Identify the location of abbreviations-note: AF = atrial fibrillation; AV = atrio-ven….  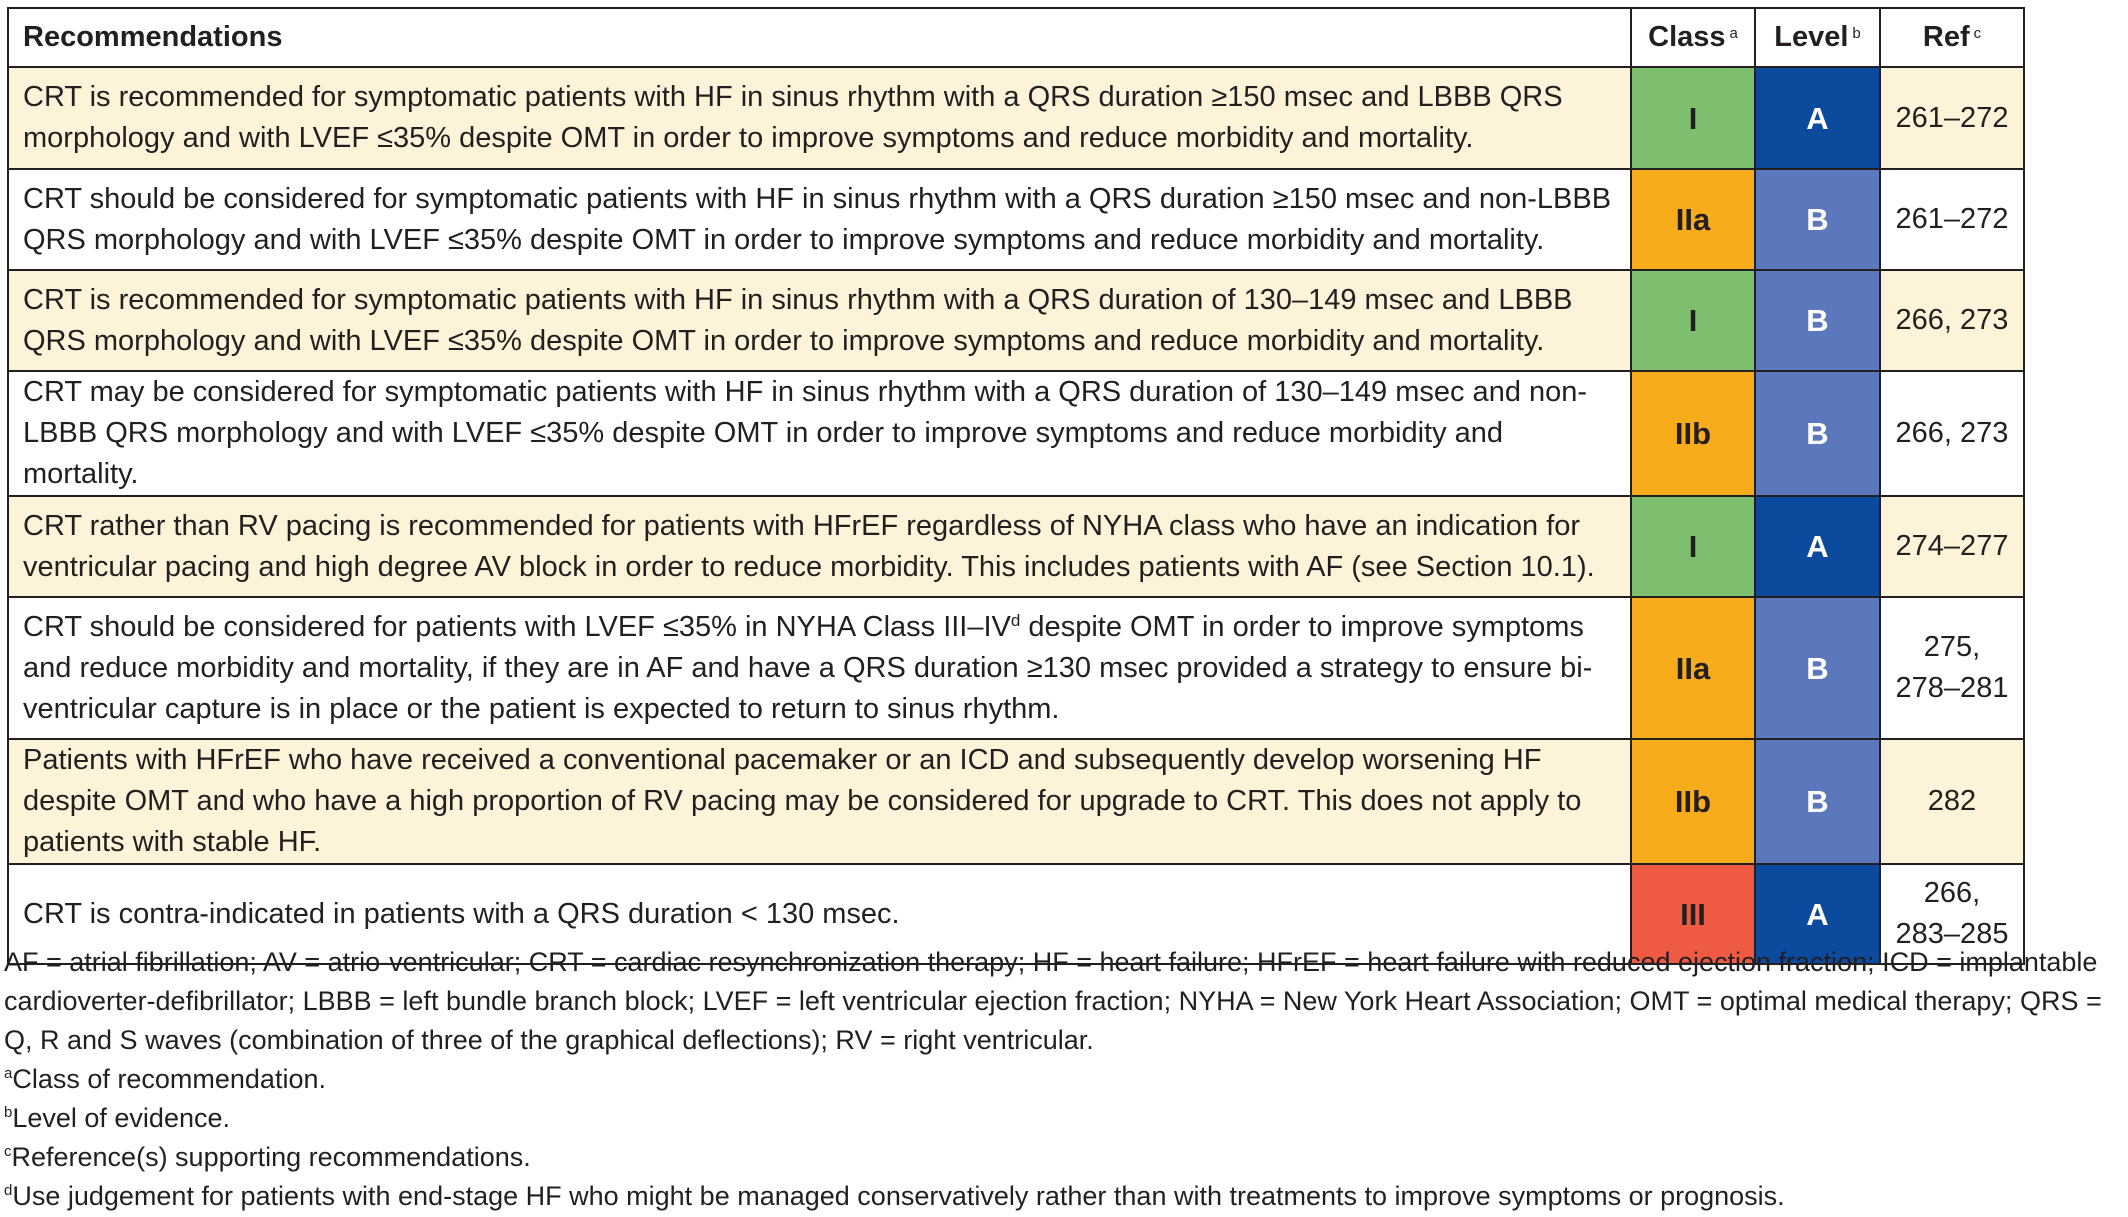
(1053, 1001).